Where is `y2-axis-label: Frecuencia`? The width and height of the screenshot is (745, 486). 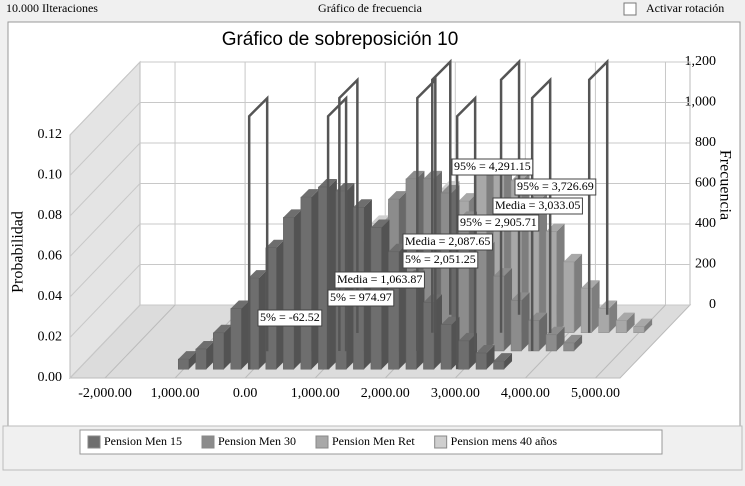
y2-axis-label: Frecuencia is located at coordinates (724, 185).